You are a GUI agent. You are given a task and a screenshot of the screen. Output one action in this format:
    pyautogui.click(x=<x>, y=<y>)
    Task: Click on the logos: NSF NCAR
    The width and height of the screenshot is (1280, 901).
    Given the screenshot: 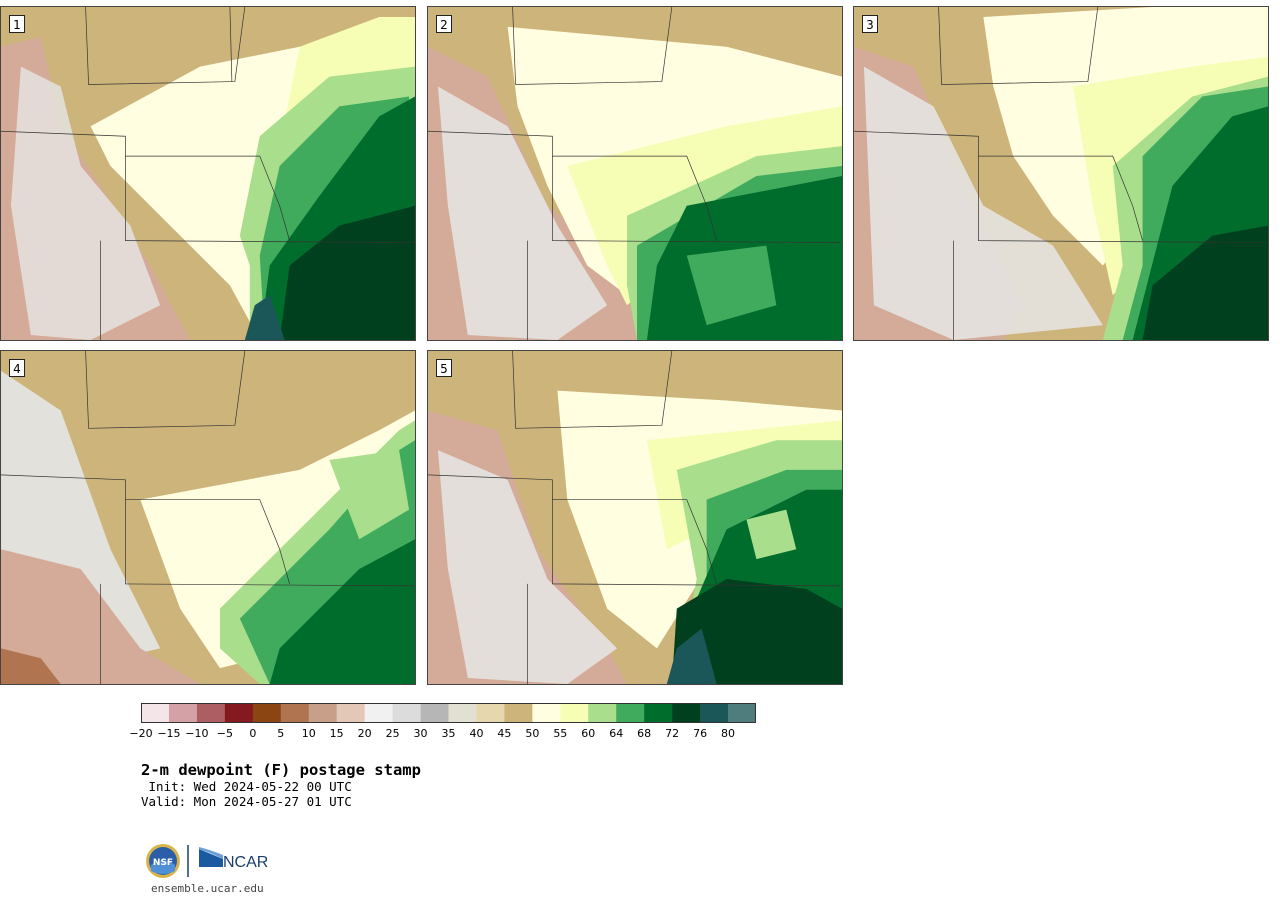 What is the action you would take?
    pyautogui.click(x=215, y=863)
    